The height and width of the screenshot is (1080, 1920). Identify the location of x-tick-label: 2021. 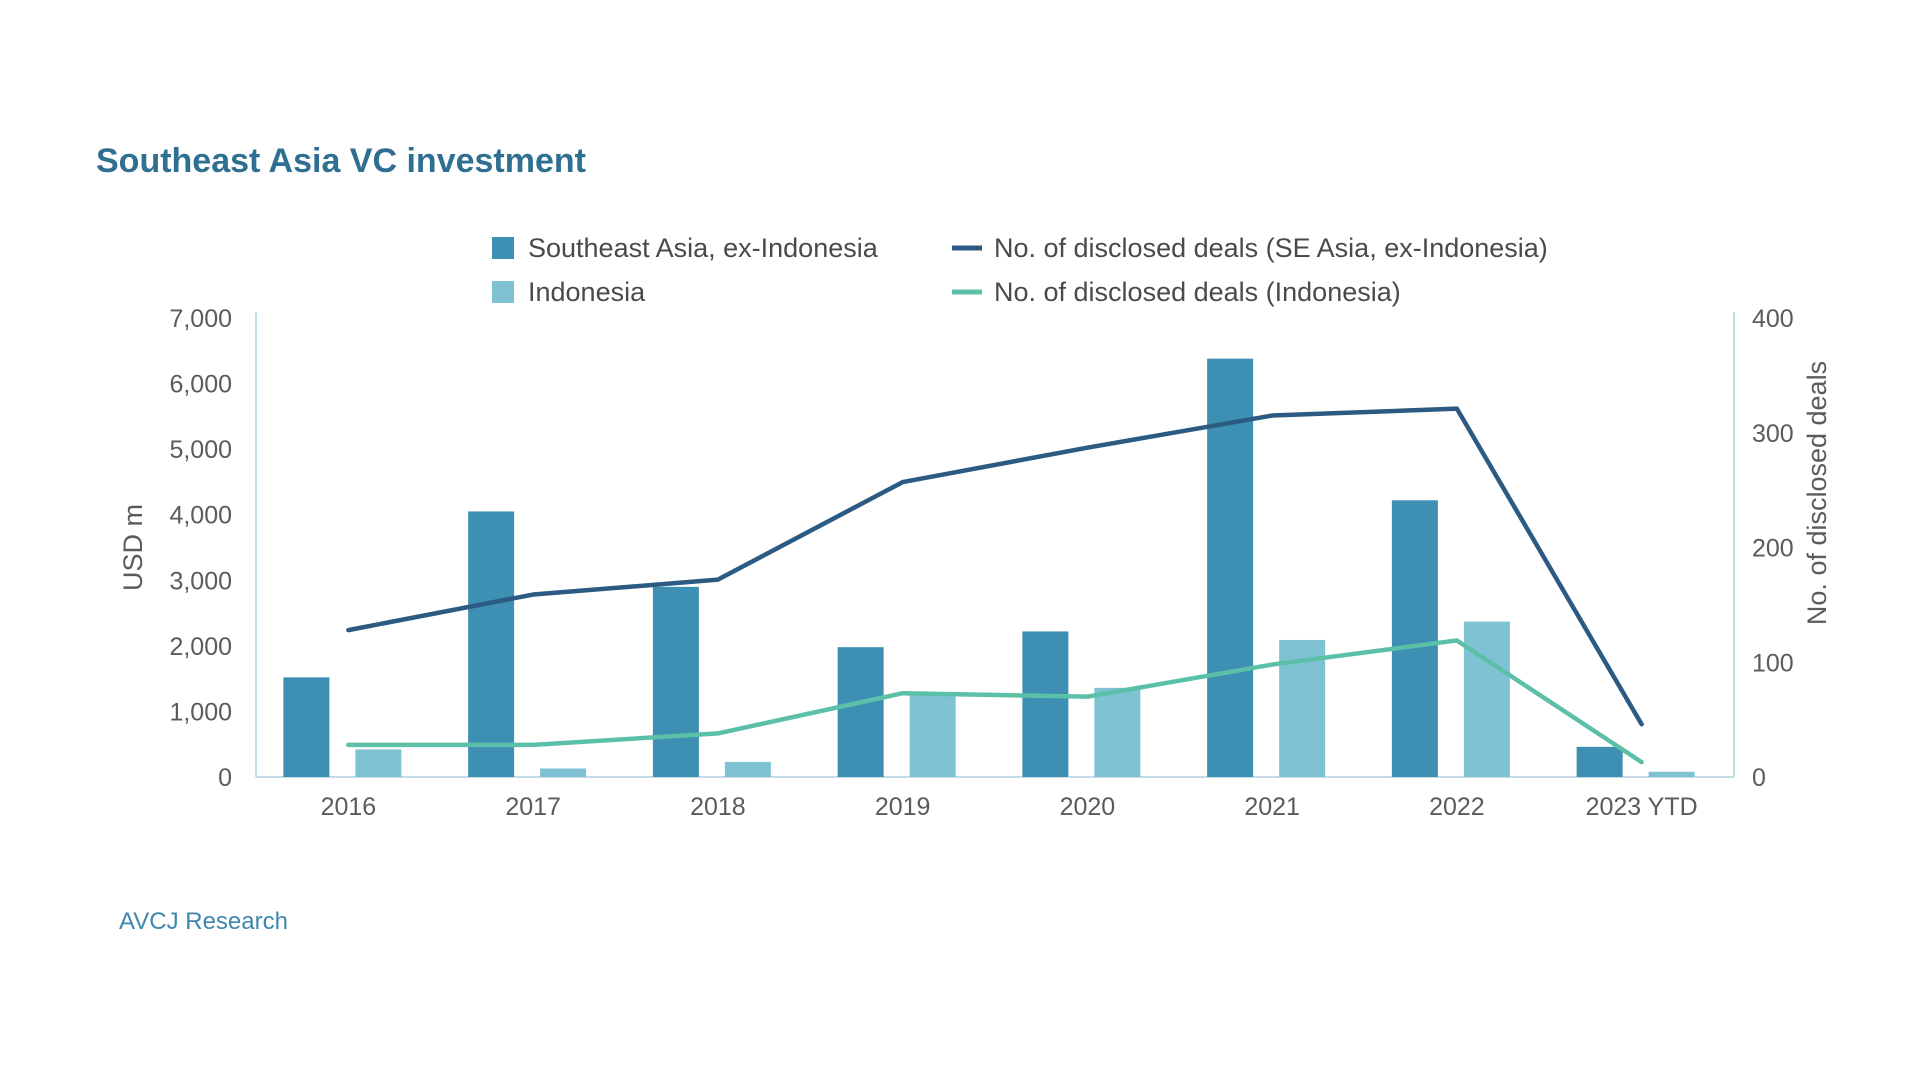
(1272, 807).